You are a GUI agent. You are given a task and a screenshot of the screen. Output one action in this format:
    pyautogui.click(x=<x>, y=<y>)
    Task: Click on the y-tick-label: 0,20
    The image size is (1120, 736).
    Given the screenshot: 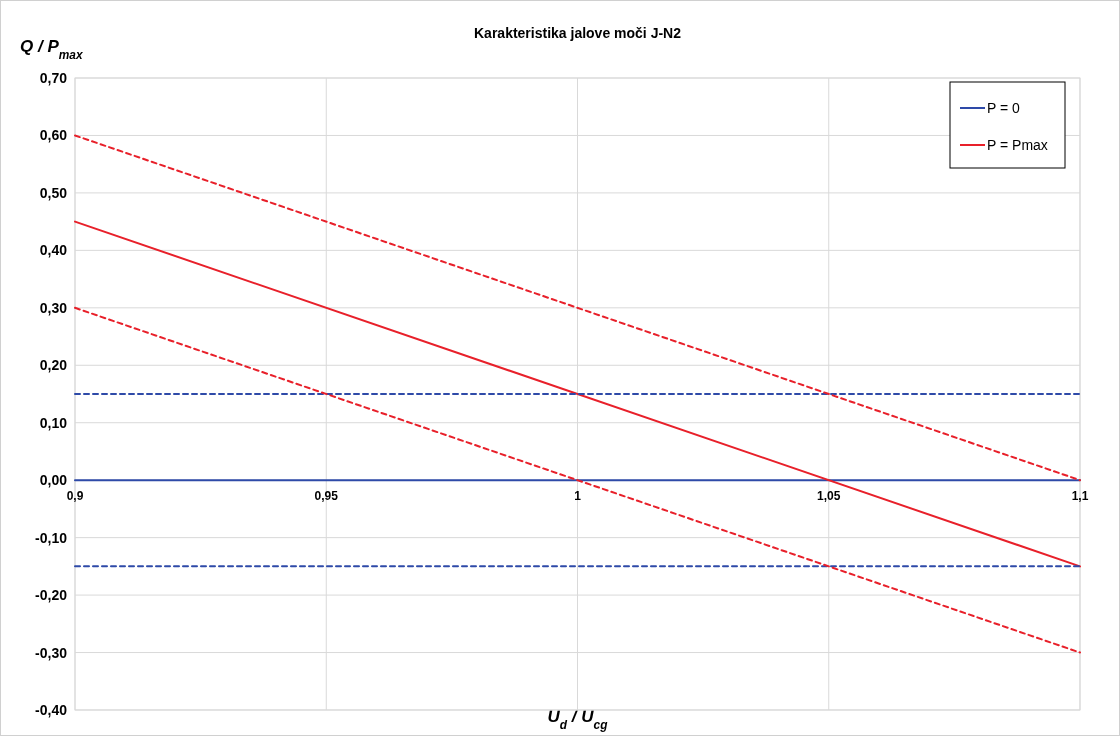 What is the action you would take?
    pyautogui.click(x=53, y=365)
    